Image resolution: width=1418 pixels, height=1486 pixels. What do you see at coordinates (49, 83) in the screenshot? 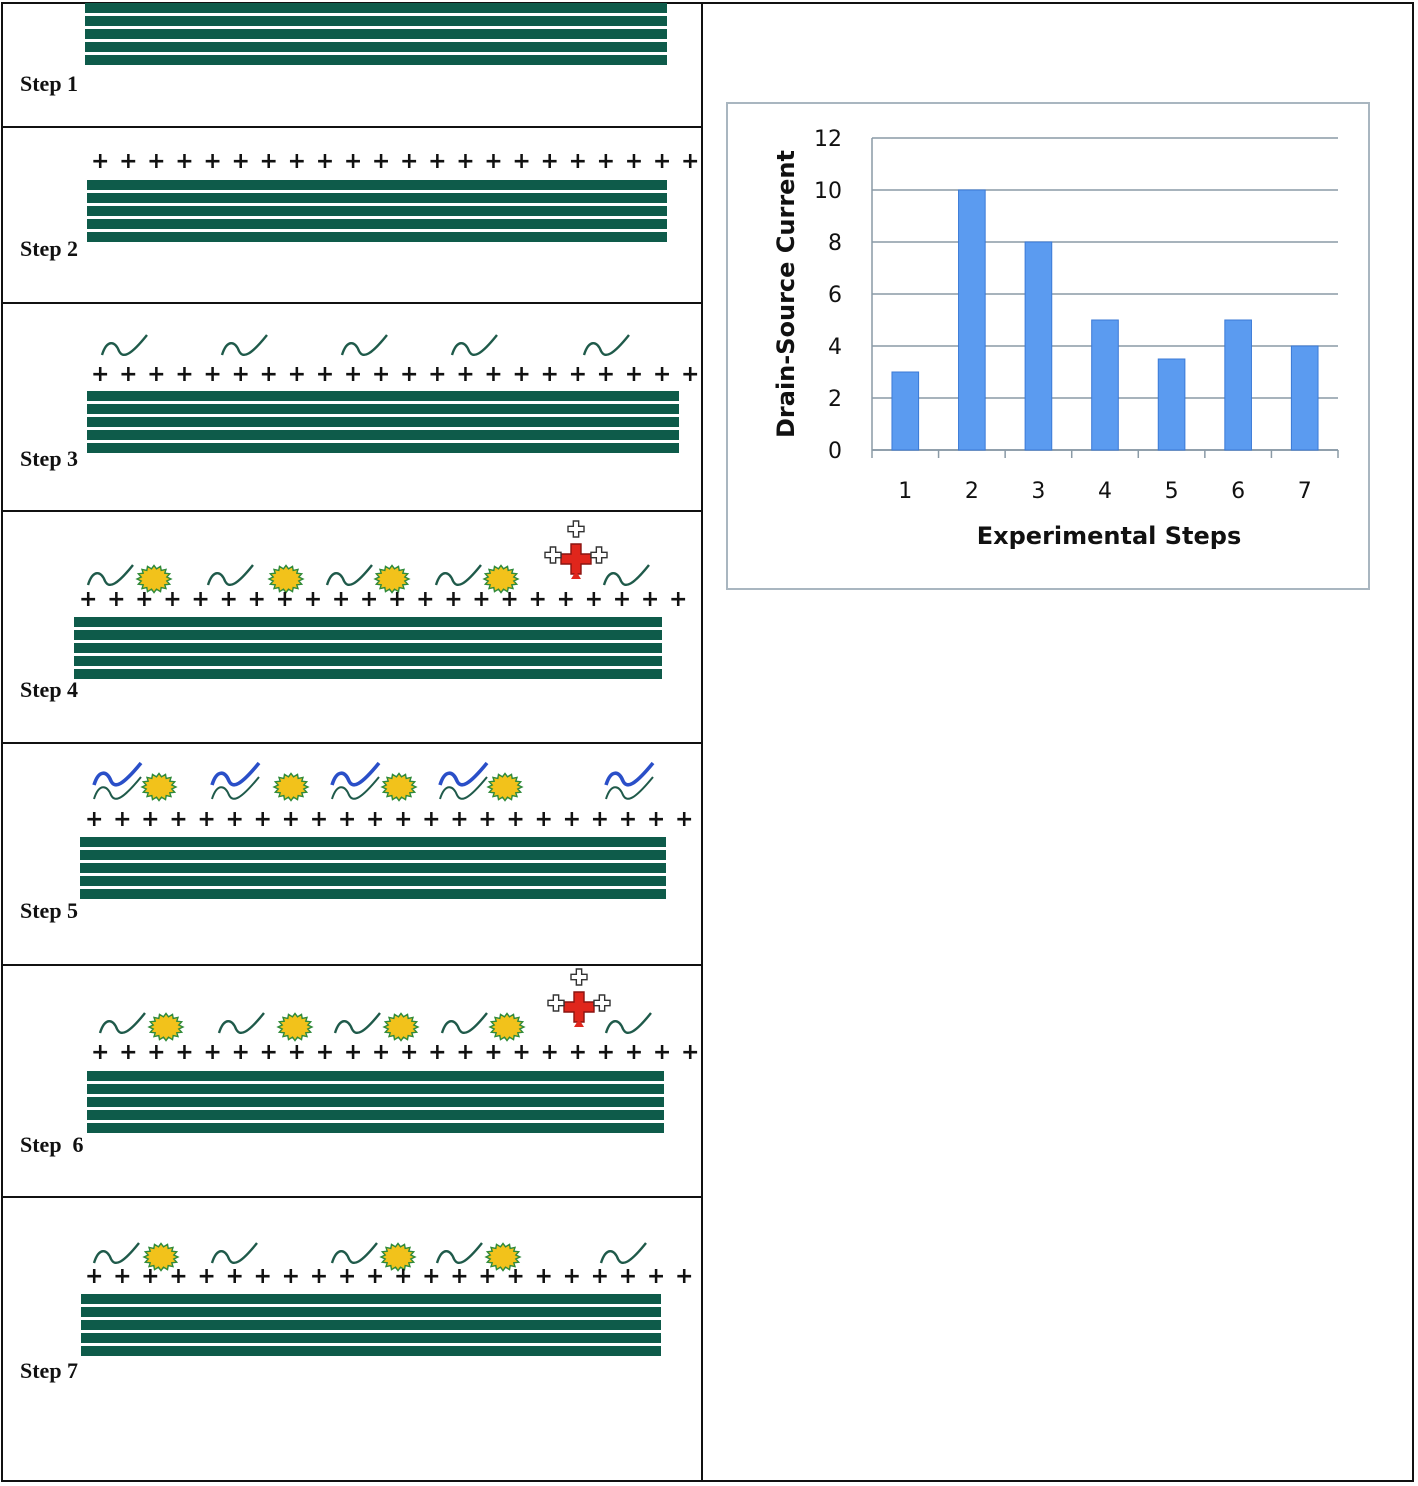
I see `step-1-label: Step 1` at bounding box center [49, 83].